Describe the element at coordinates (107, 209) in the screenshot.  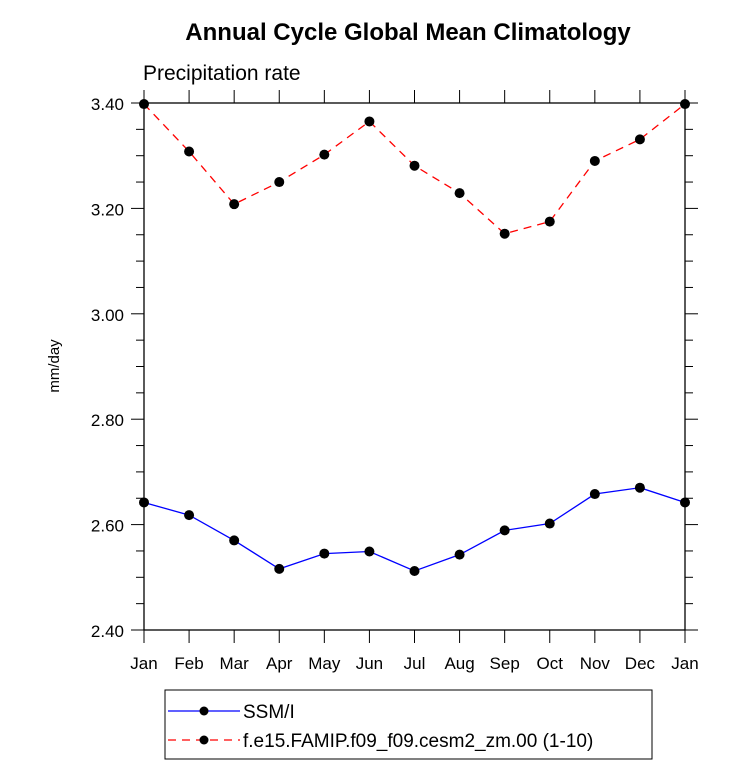
I see `y-tick-label: 3.20` at that location.